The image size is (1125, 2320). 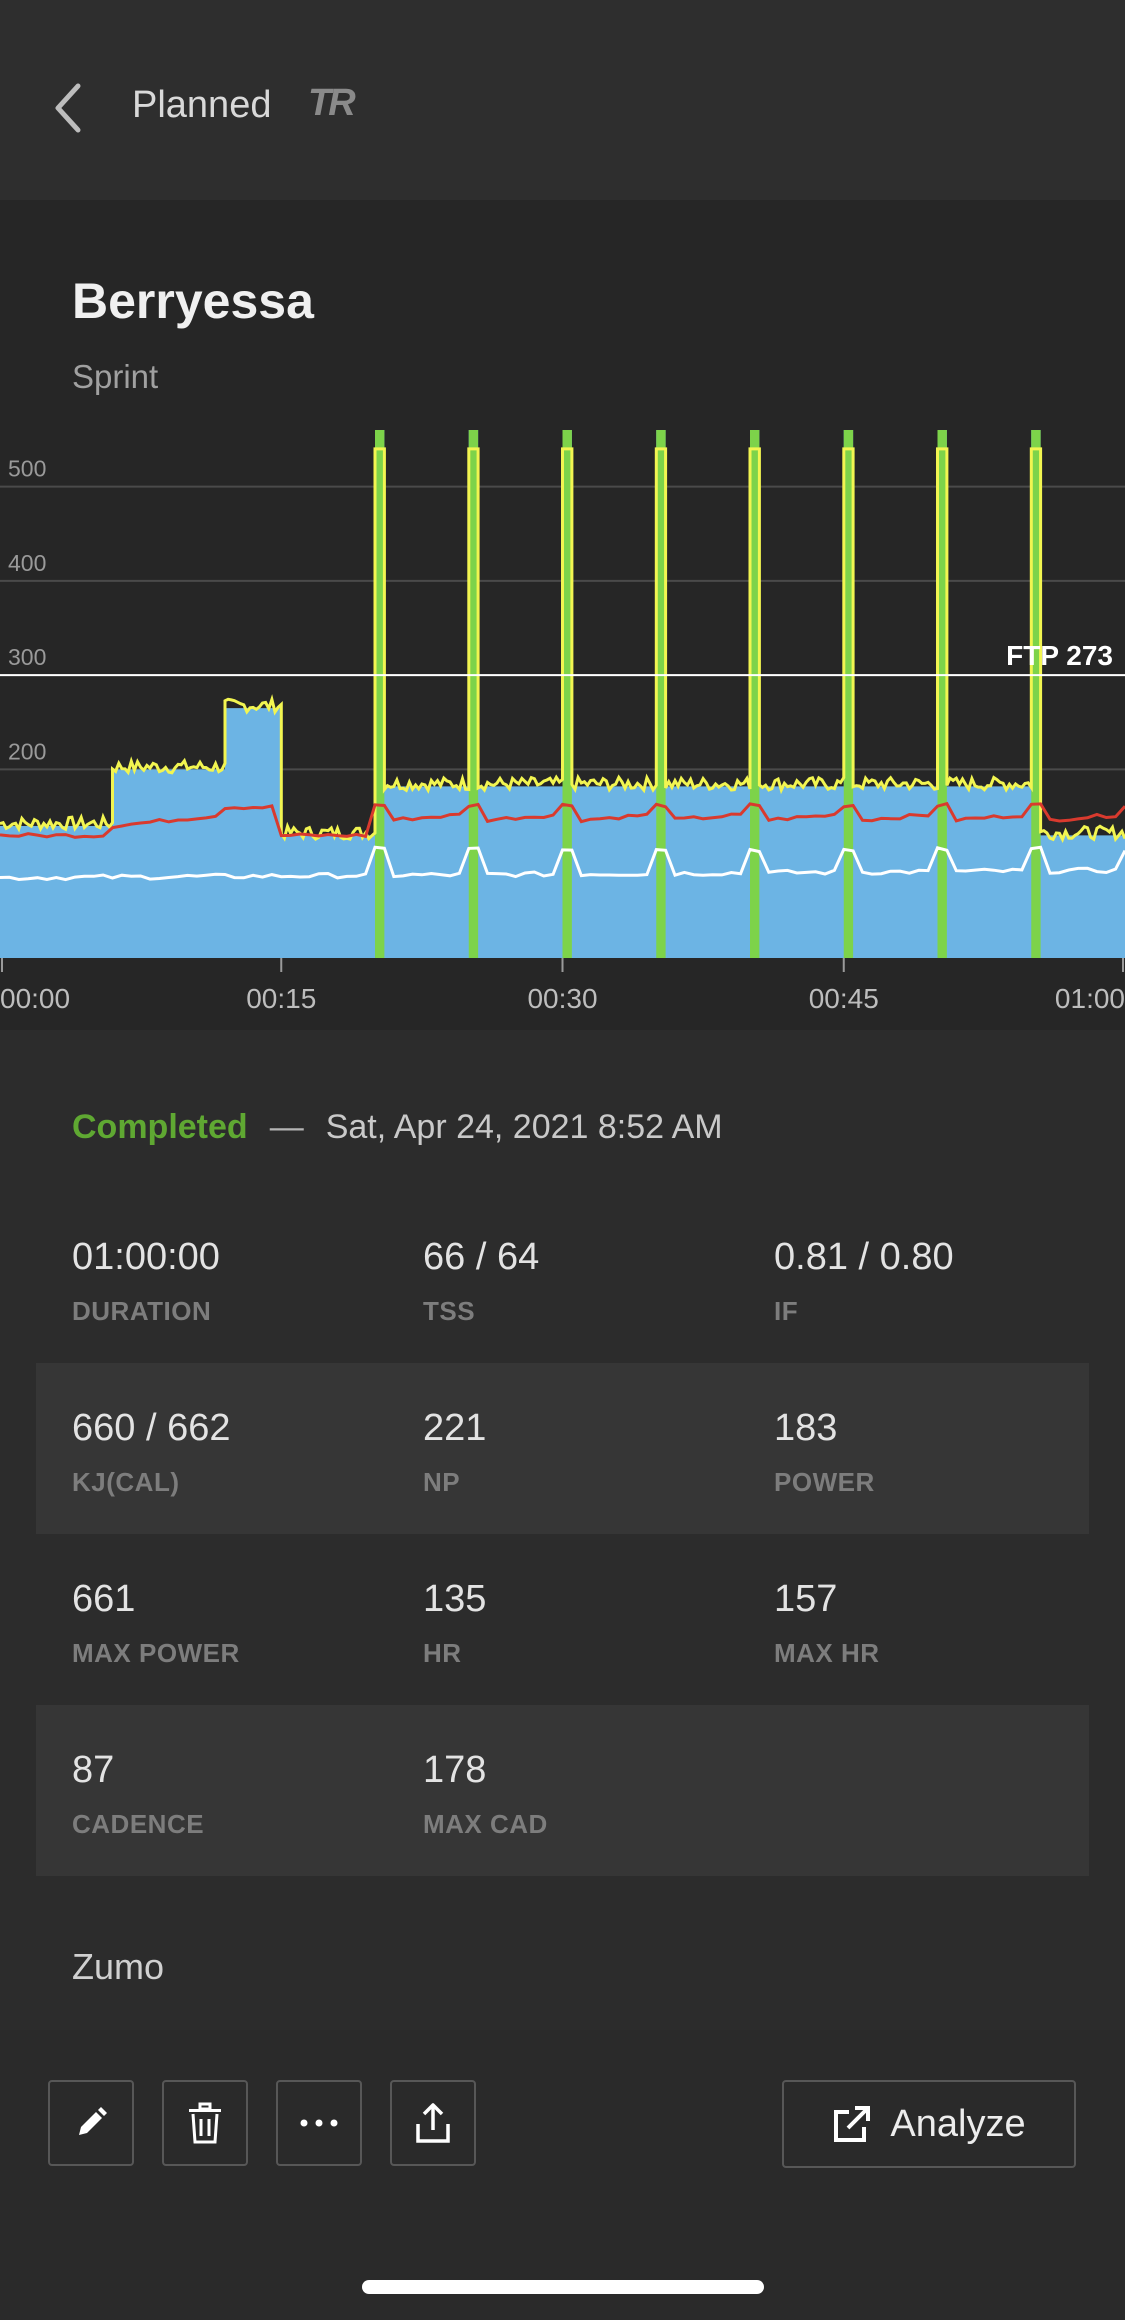 I want to click on back-button, so click(x=68, y=108).